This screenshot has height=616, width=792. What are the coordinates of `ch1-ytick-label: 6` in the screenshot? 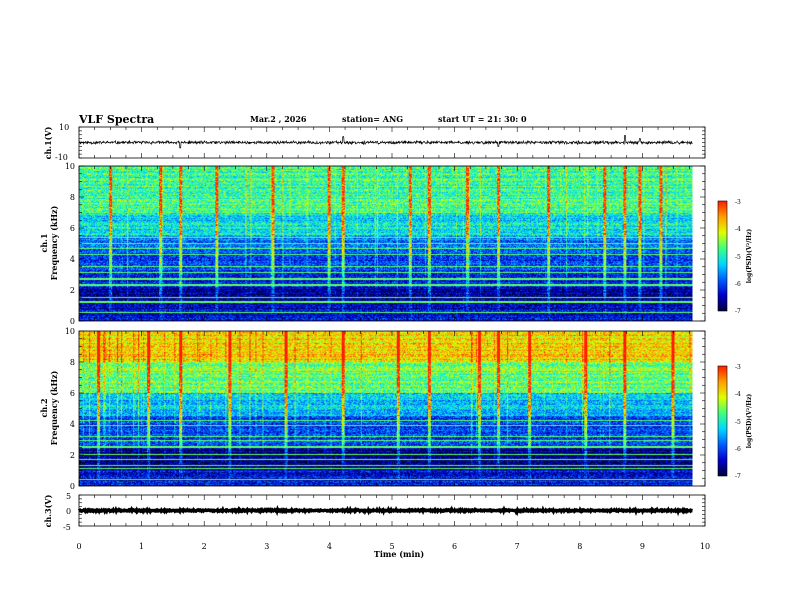 It's located at (72, 228).